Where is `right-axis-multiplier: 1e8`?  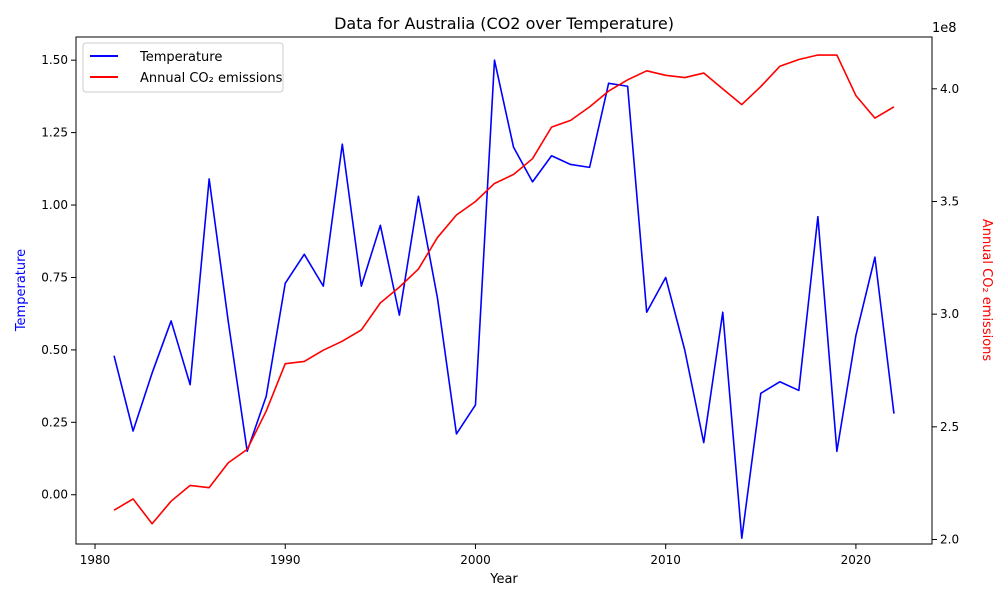
right-axis-multiplier: 1e8 is located at coordinates (944, 28).